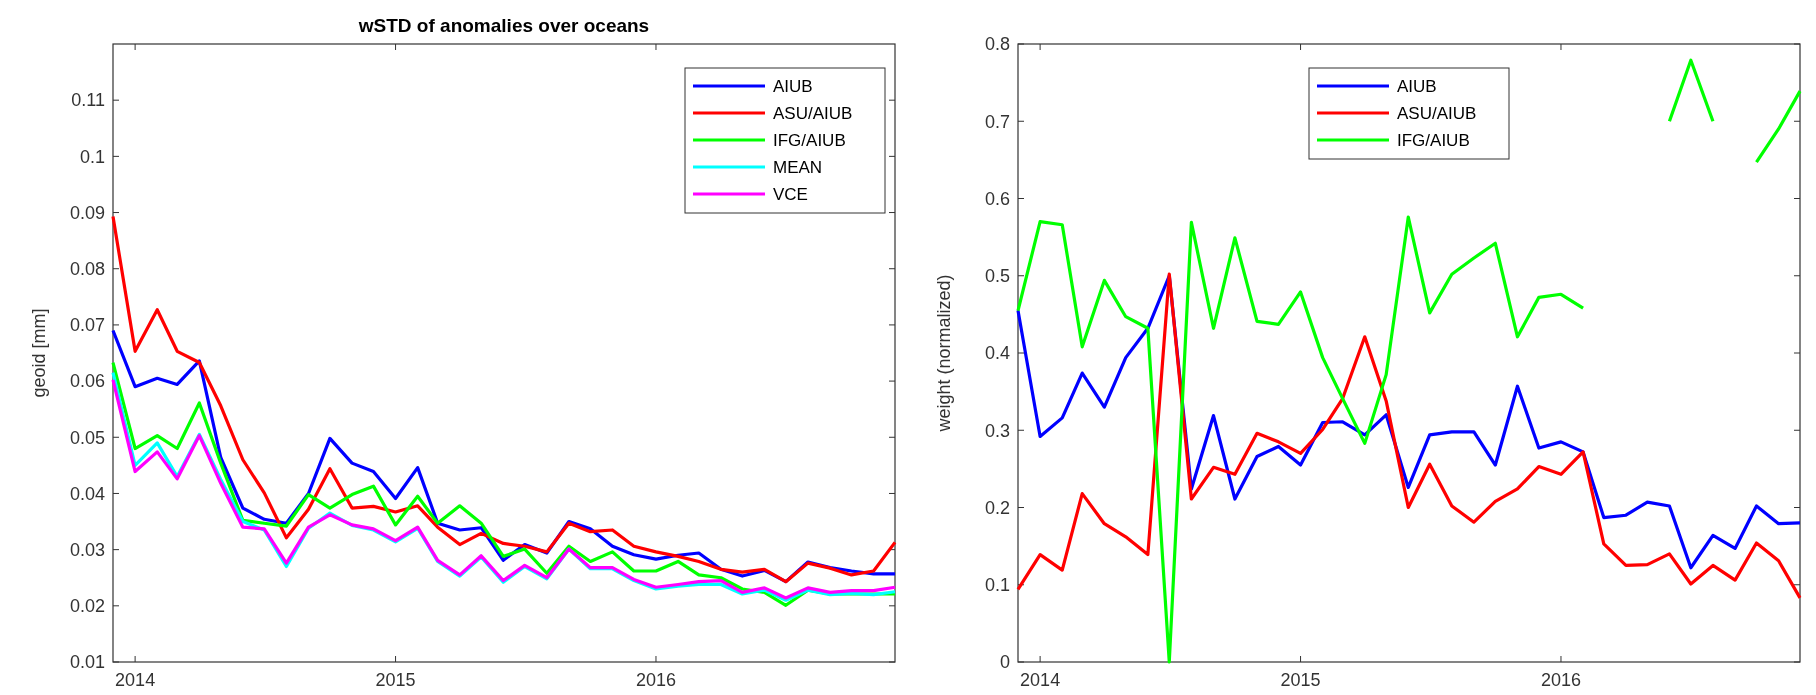 The height and width of the screenshot is (695, 1816). What do you see at coordinates (997, 121) in the screenshot?
I see `y-tick-label: 0.7` at bounding box center [997, 121].